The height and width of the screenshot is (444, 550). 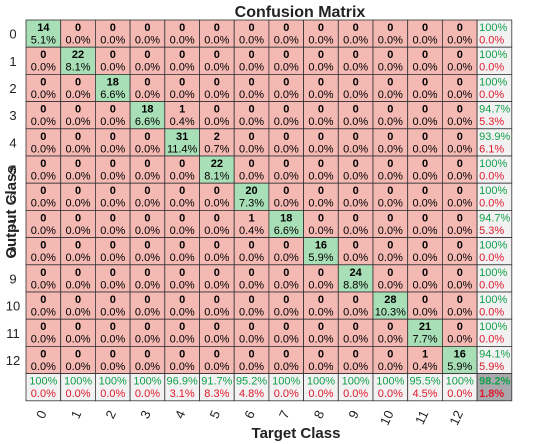 What do you see at coordinates (491, 122) in the screenshot?
I see `row-error: 5.3%` at bounding box center [491, 122].